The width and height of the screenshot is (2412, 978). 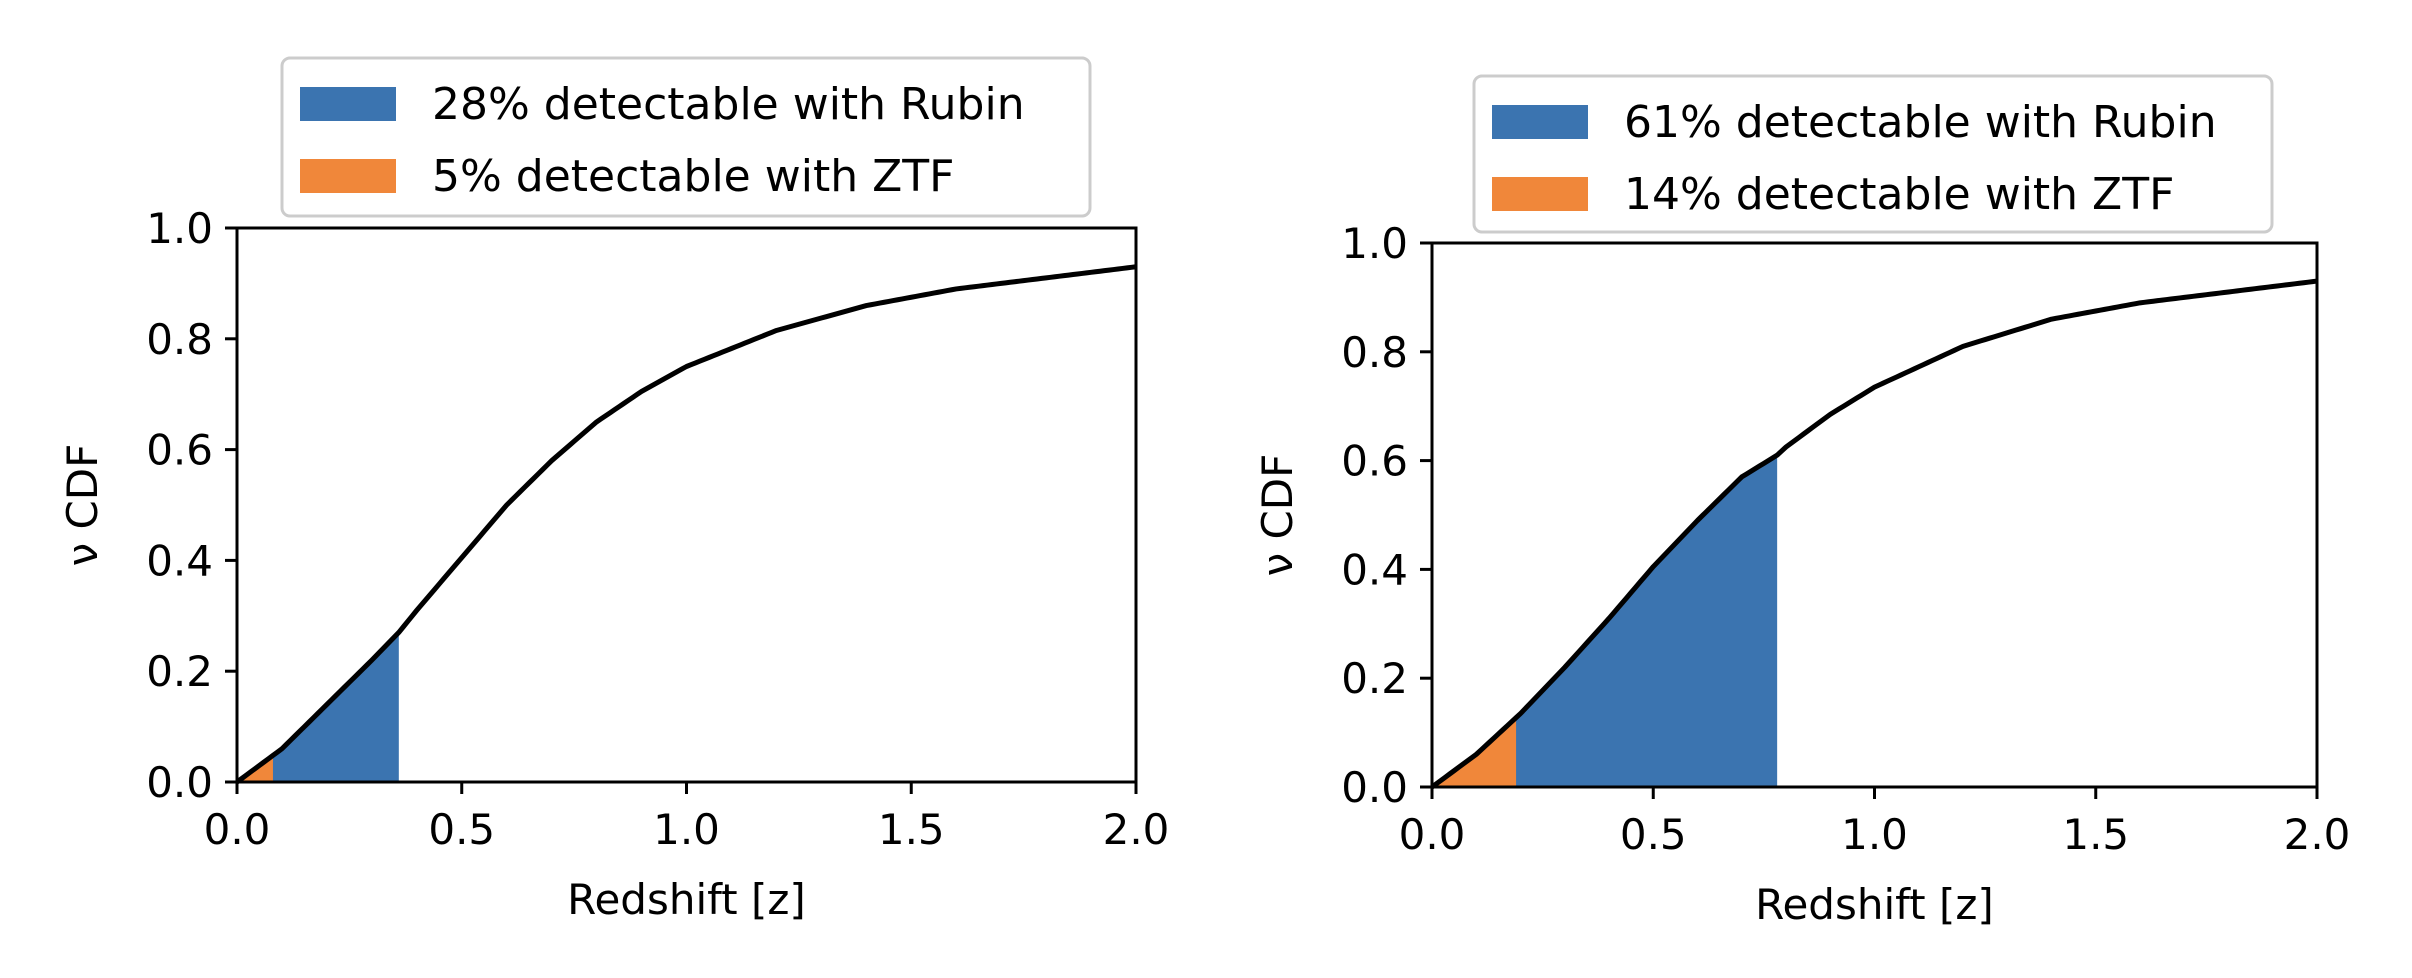 What do you see at coordinates (1920, 122) in the screenshot?
I see `legend-label-rubin: 61% detectable with Rubin` at bounding box center [1920, 122].